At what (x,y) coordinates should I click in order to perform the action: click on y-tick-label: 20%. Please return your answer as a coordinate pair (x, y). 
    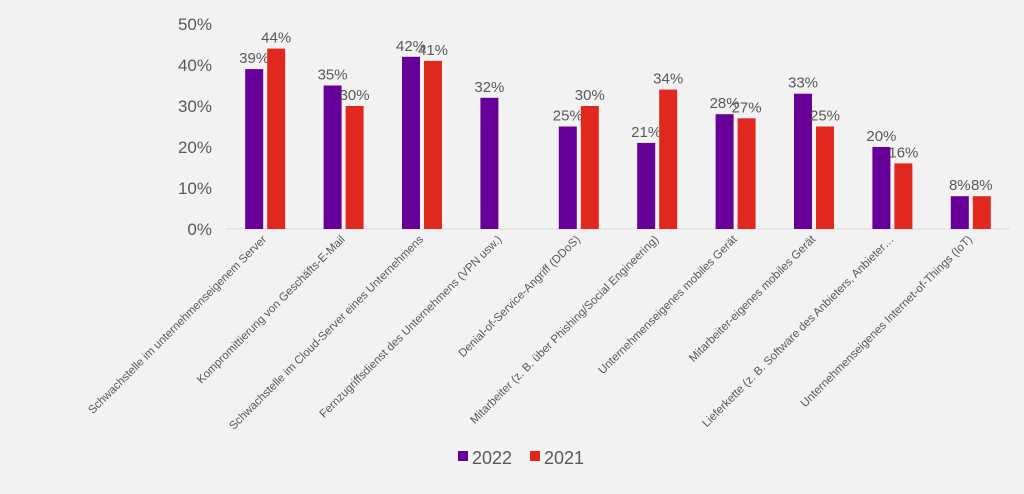
    Looking at the image, I should click on (195, 147).